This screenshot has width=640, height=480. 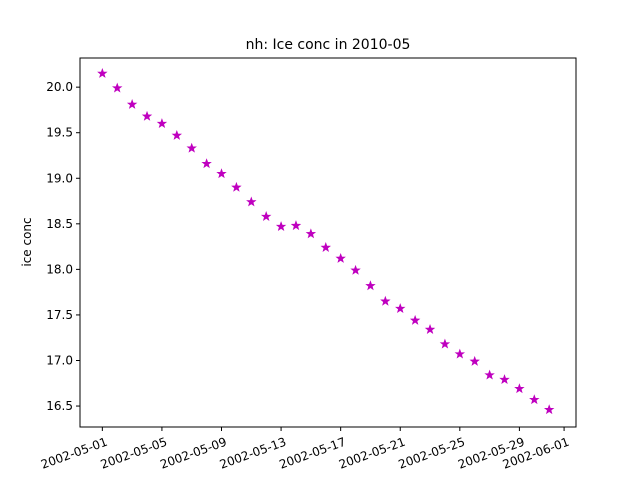 What do you see at coordinates (253, 453) in the screenshot?
I see `x-tick-label: 2002-05-13` at bounding box center [253, 453].